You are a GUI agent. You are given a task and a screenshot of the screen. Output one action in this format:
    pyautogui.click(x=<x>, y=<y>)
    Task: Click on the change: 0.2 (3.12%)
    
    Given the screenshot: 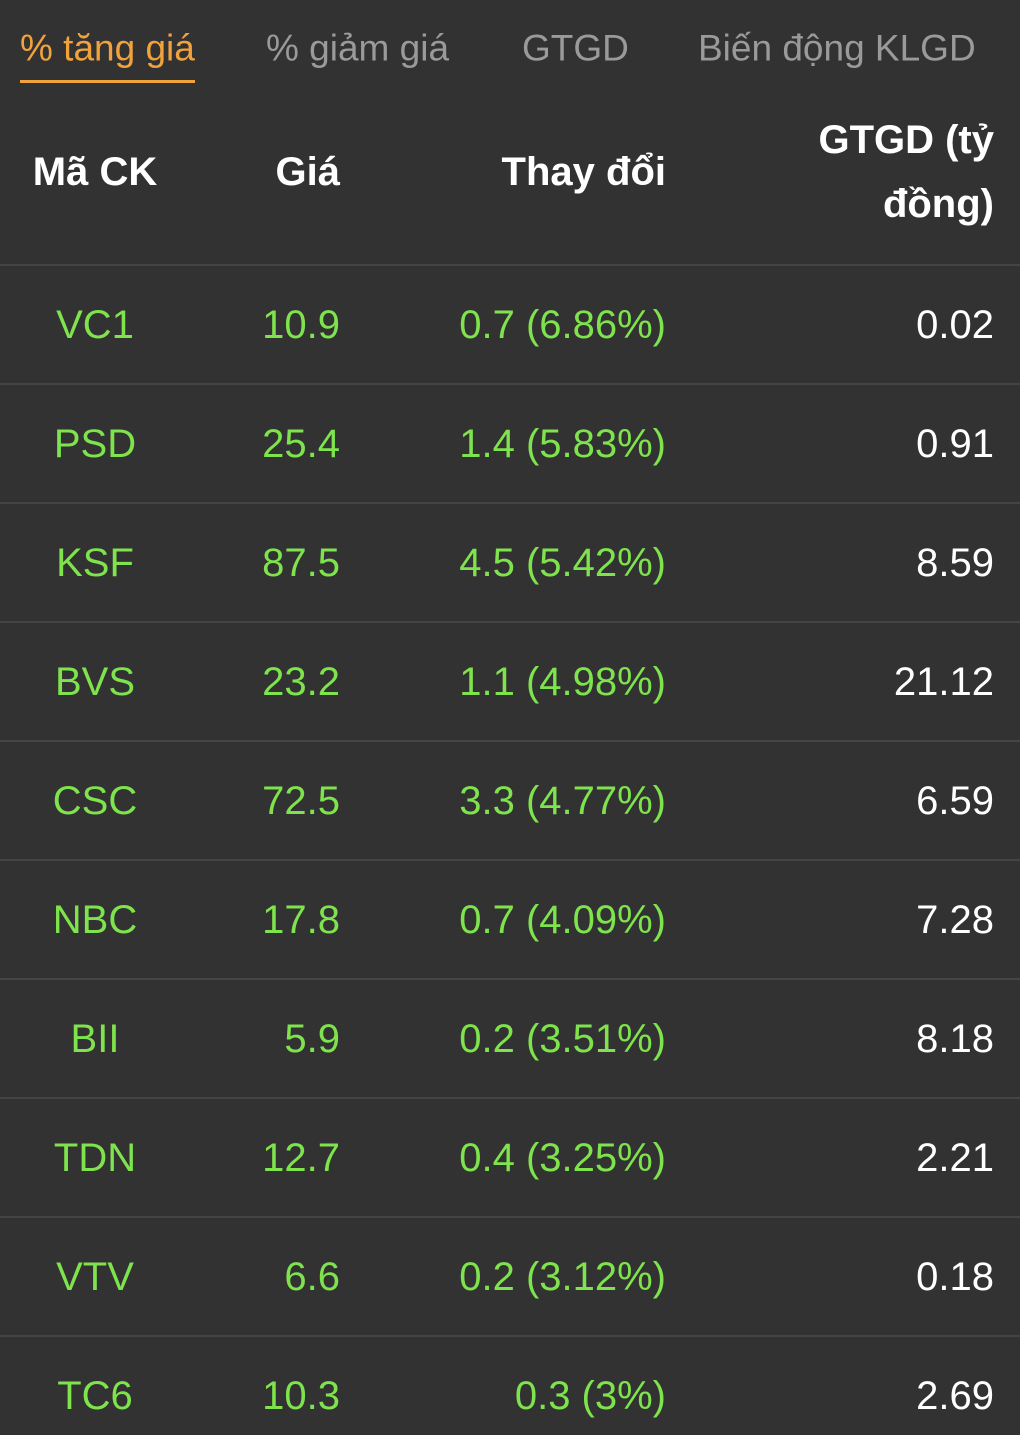 What is the action you would take?
    pyautogui.click(x=562, y=1277)
    